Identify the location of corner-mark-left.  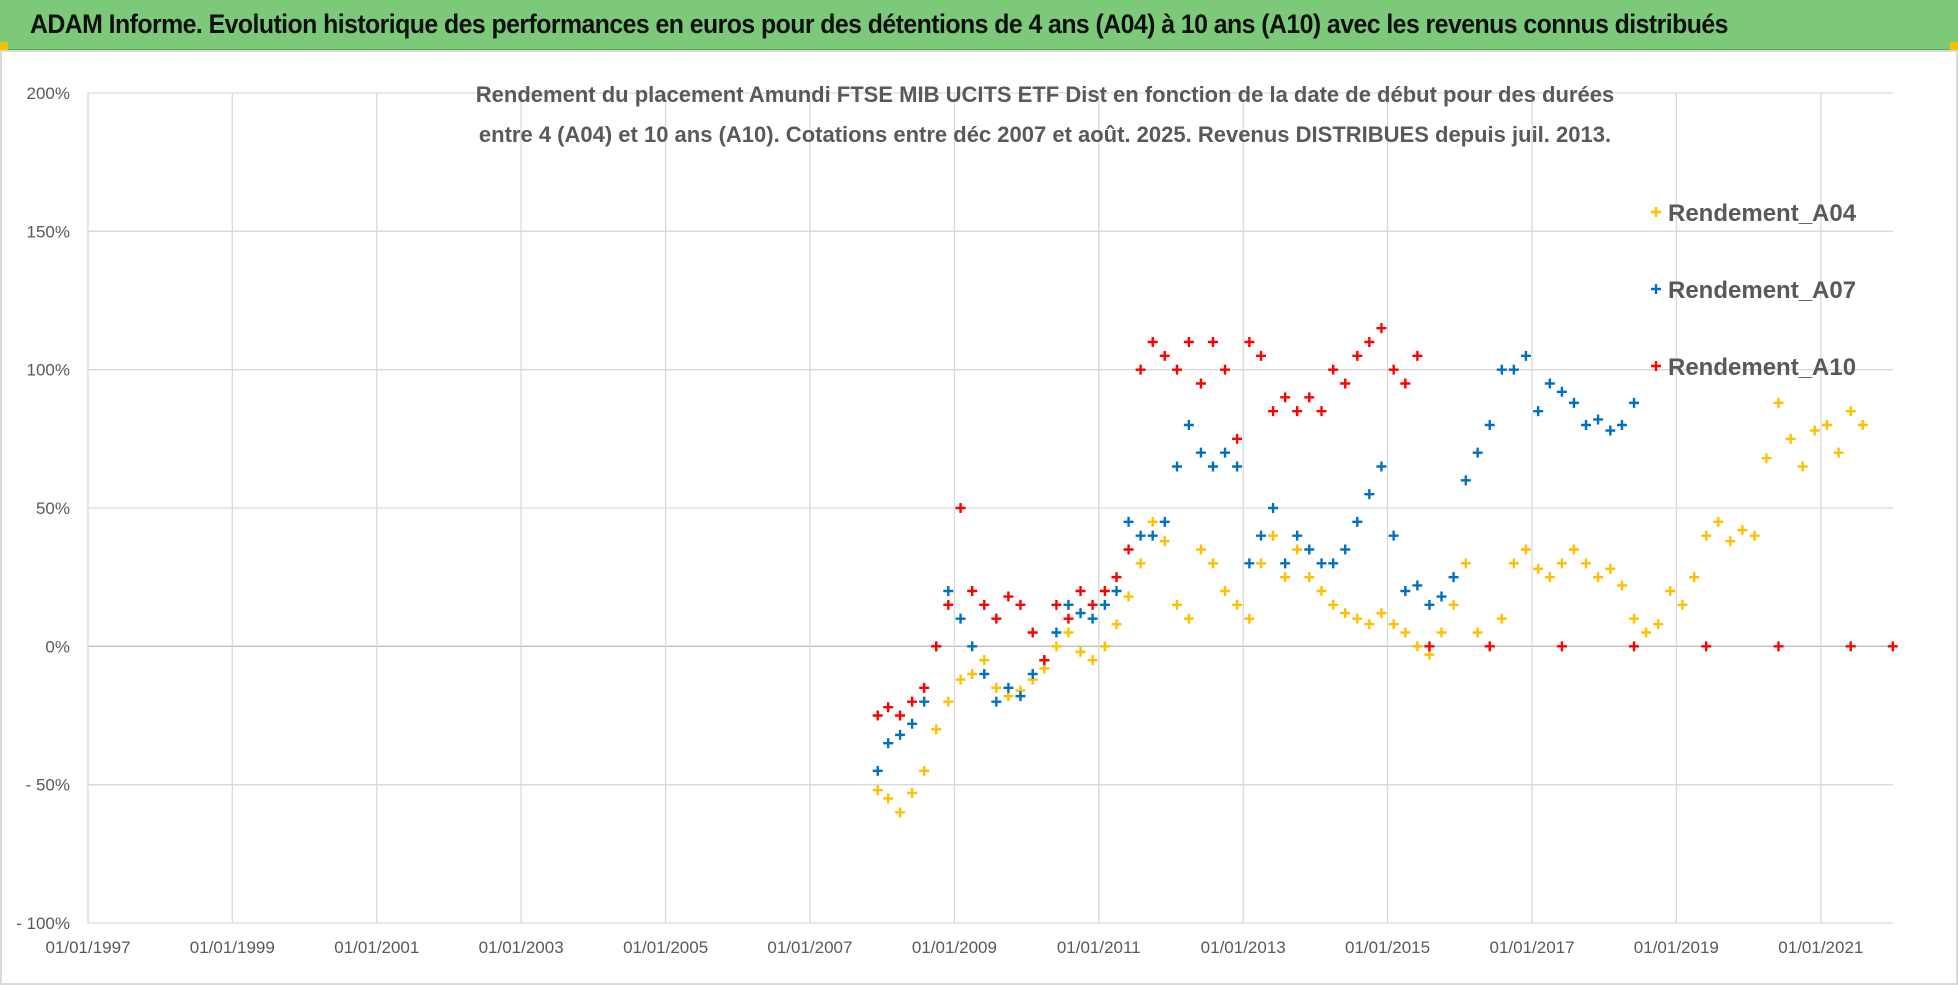
(4, 46).